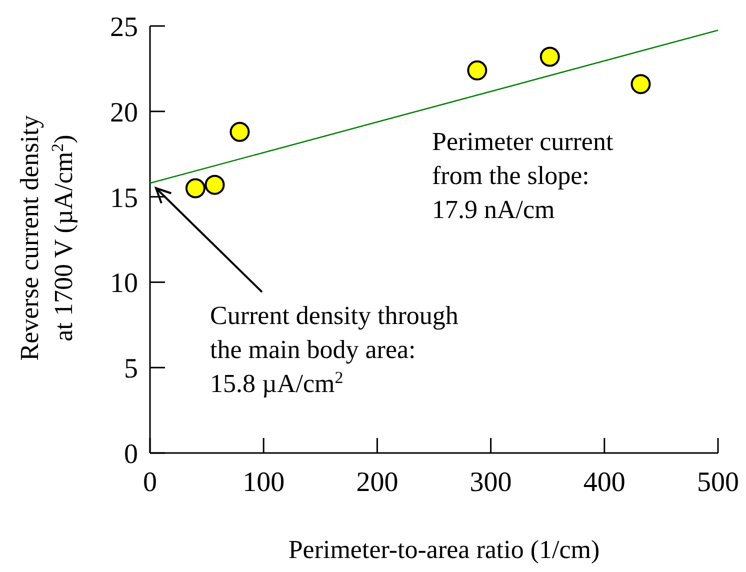  I want to click on x-tick-label: 500, so click(718, 482).